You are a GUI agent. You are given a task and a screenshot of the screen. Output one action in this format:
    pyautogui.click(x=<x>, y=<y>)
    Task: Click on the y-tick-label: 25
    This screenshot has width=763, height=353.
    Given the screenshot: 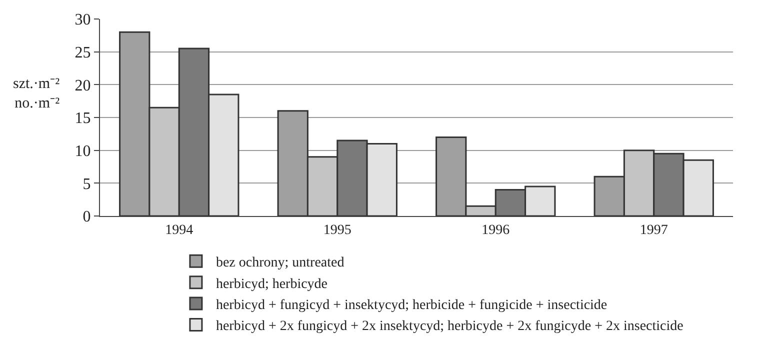 What is the action you would take?
    pyautogui.click(x=82, y=53)
    